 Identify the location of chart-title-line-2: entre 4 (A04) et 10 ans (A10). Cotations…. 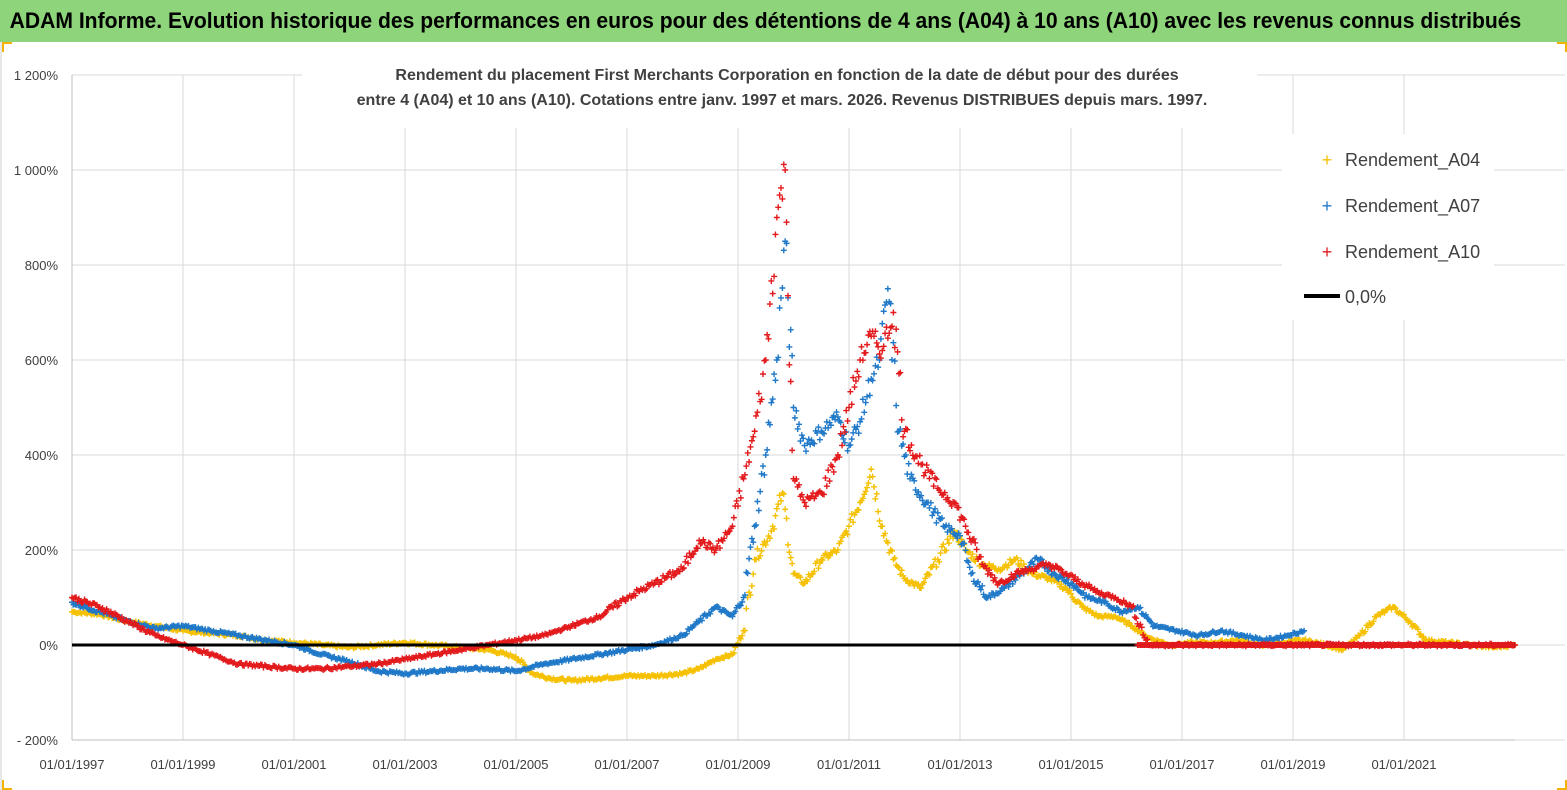
(782, 100).